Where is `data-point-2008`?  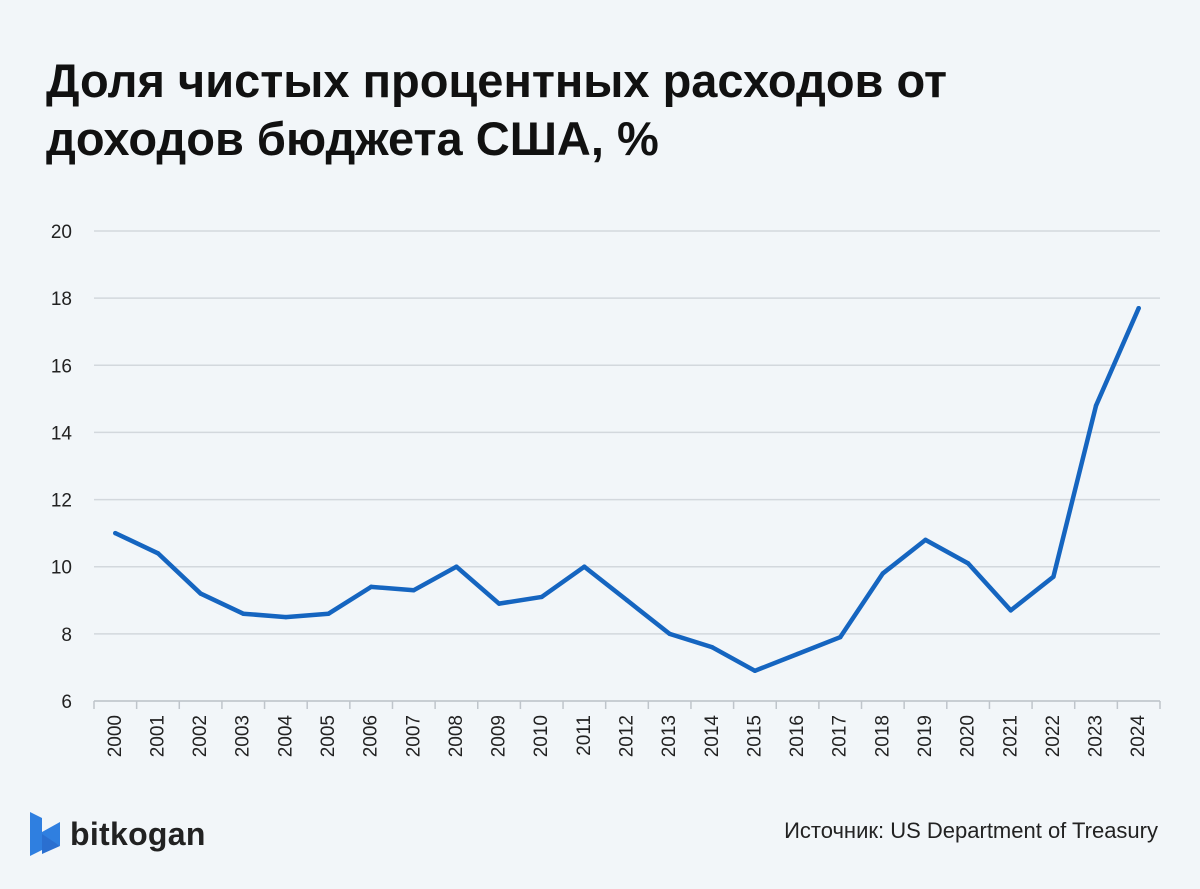 data-point-2008 is located at coordinates (456, 566).